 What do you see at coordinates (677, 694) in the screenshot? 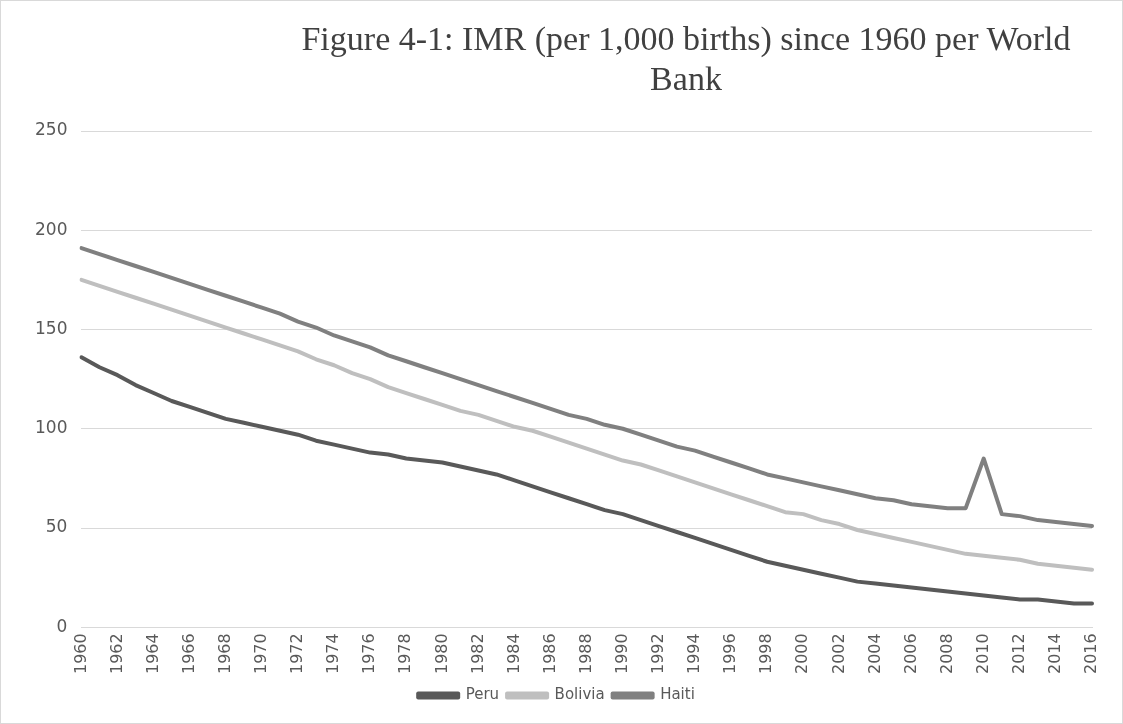
I see `legend-label: Haiti` at bounding box center [677, 694].